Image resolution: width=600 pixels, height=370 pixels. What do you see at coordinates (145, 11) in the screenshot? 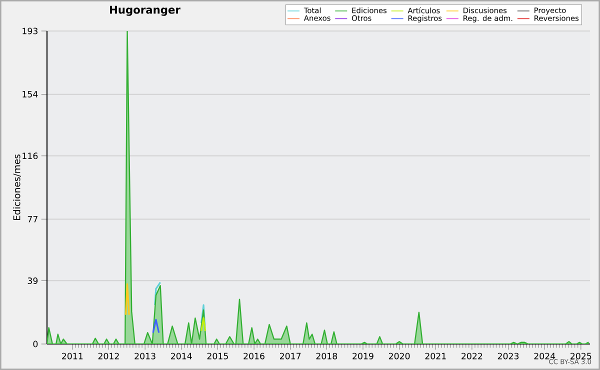
I see `chart-title: Hugoranger` at bounding box center [145, 11].